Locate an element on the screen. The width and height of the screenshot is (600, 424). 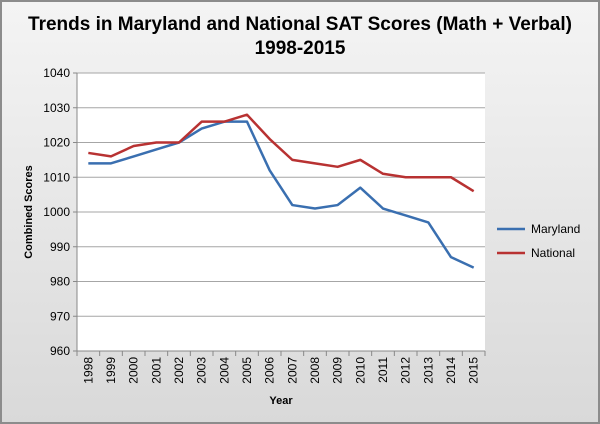
y-tick-label: 1010 is located at coordinates (56, 177).